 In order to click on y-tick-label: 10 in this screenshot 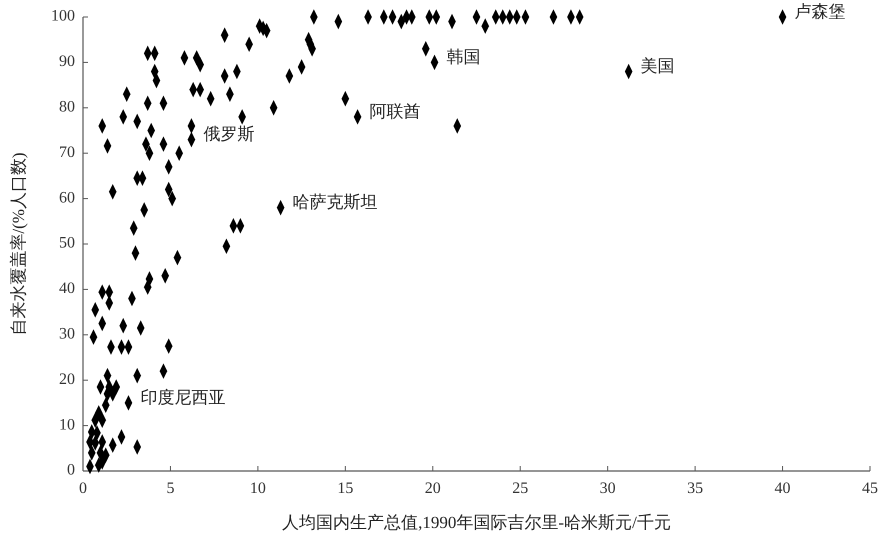, I will do `click(67, 425)`.